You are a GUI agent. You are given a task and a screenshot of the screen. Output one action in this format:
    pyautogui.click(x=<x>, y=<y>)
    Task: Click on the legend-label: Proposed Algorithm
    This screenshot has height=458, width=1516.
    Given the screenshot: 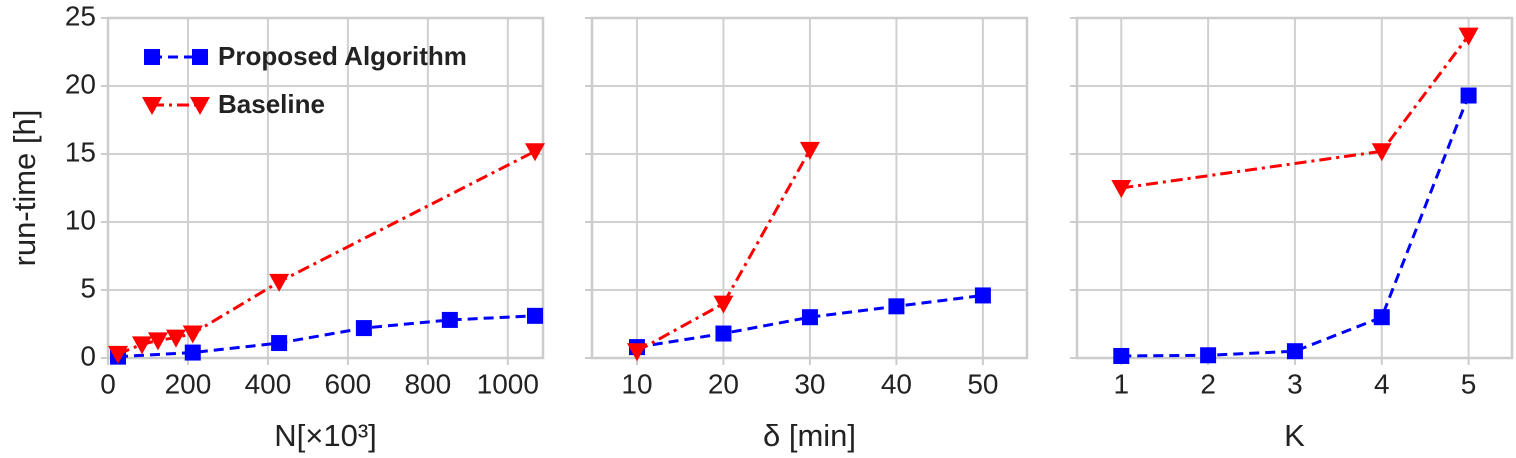 What is the action you would take?
    pyautogui.click(x=342, y=56)
    